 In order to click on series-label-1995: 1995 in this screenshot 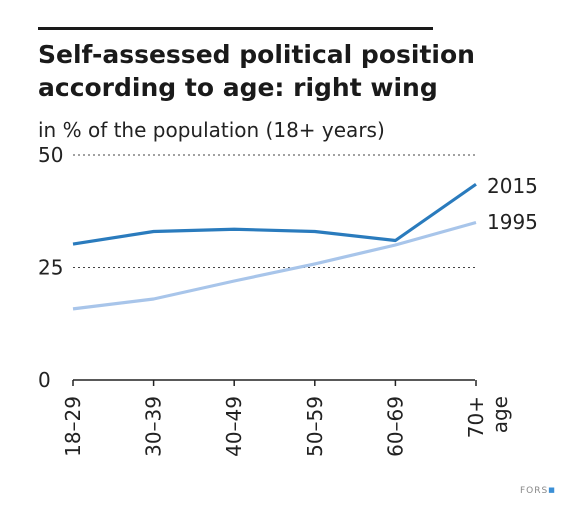, I will do `click(512, 222)`.